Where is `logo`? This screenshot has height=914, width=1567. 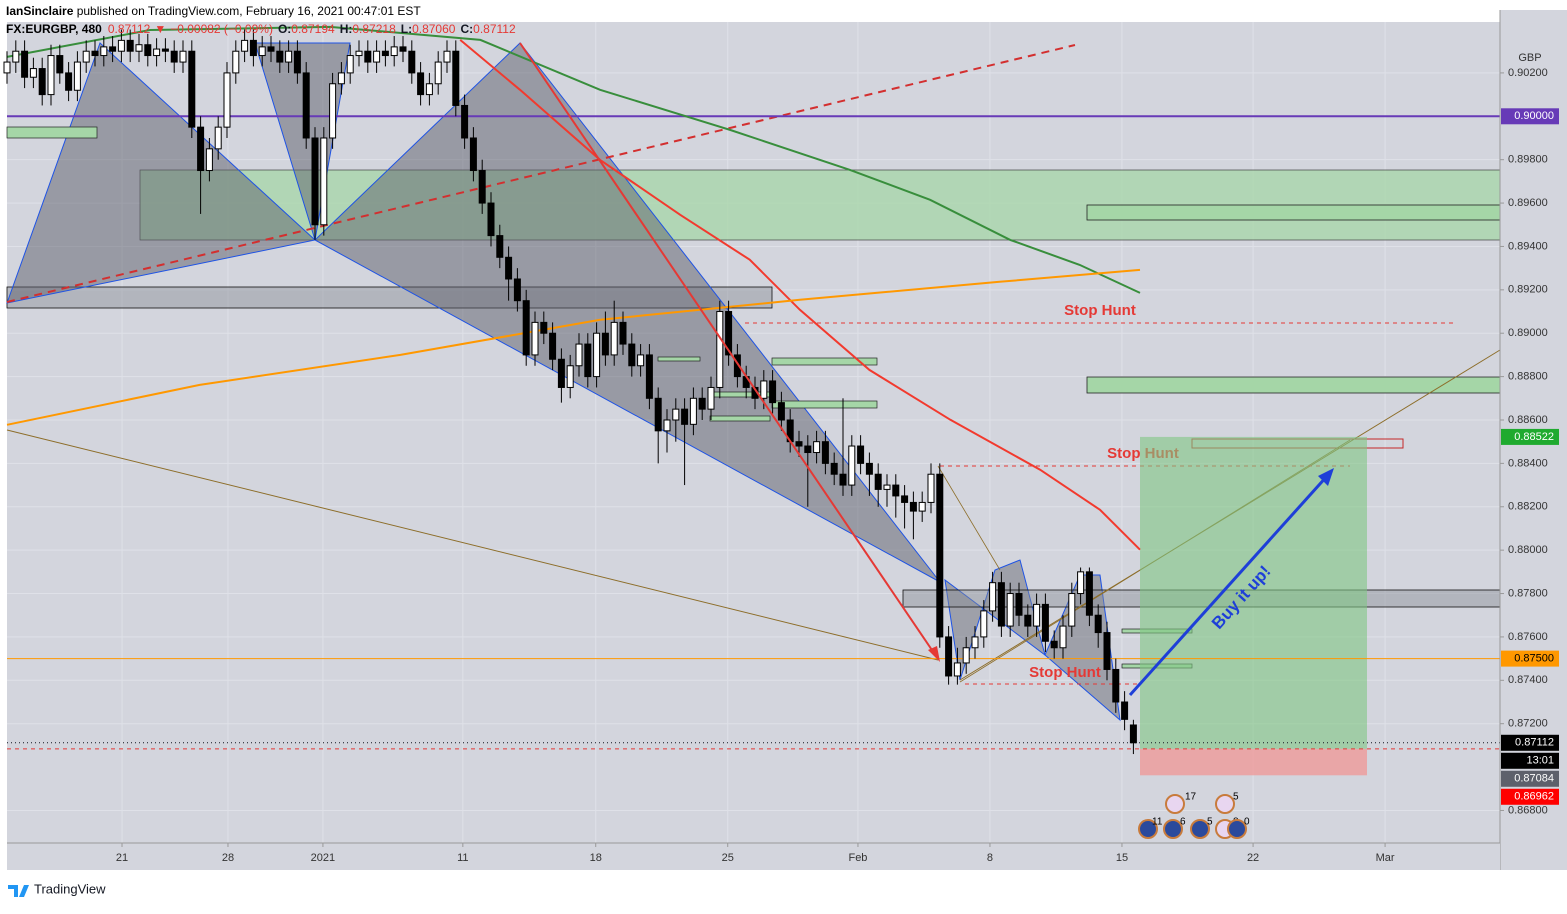
logo is located at coordinates (18, 891).